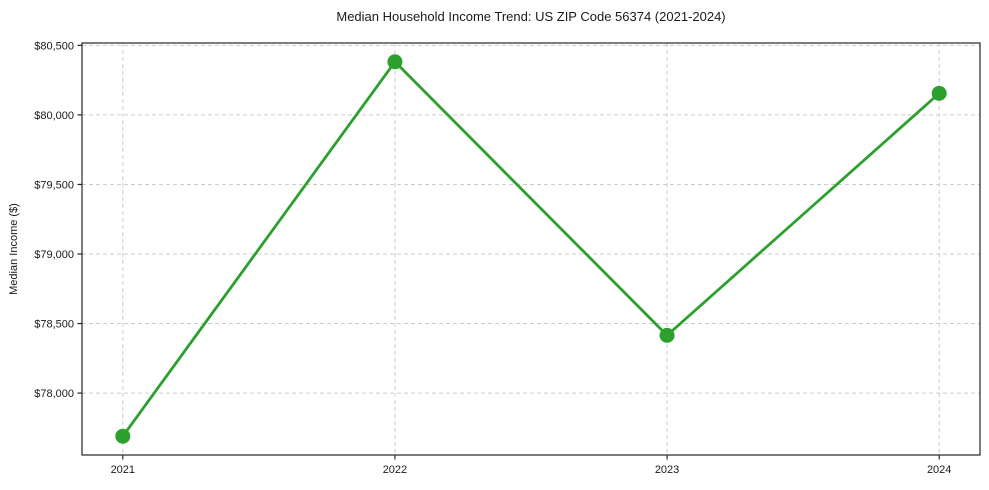 The width and height of the screenshot is (989, 490). I want to click on data-point-2023, so click(667, 335).